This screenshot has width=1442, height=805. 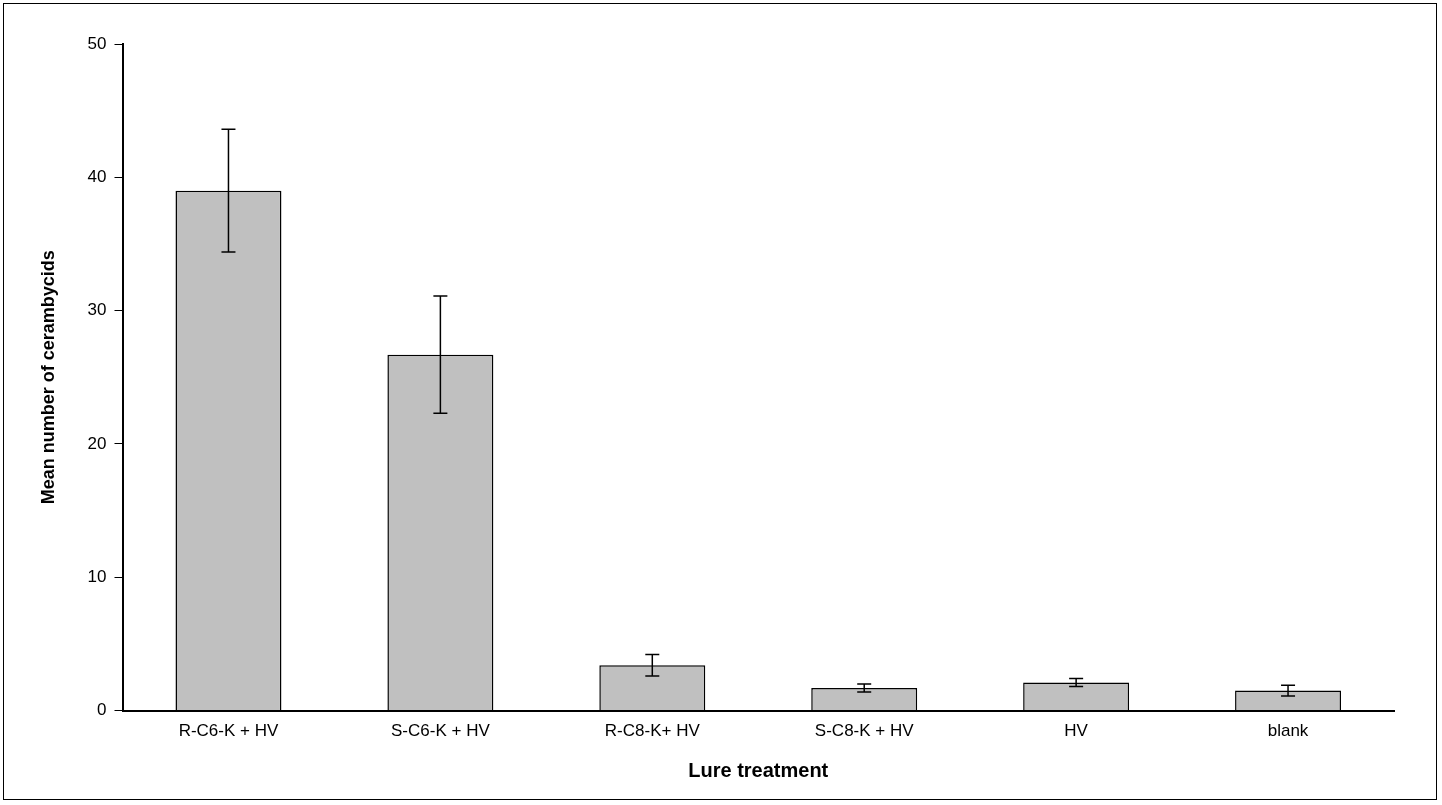 I want to click on y-tick-label: 30, so click(x=97, y=310).